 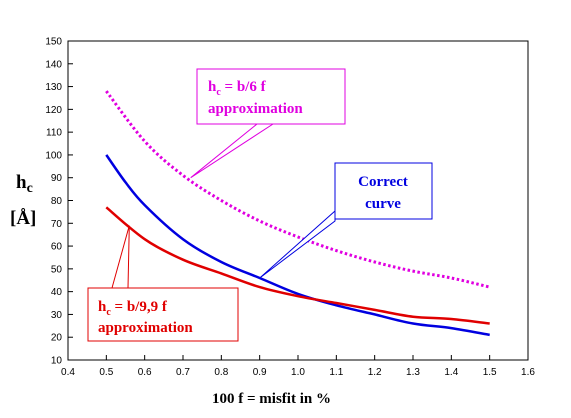 I want to click on x-tick-label: 1.2, so click(x=375, y=372).